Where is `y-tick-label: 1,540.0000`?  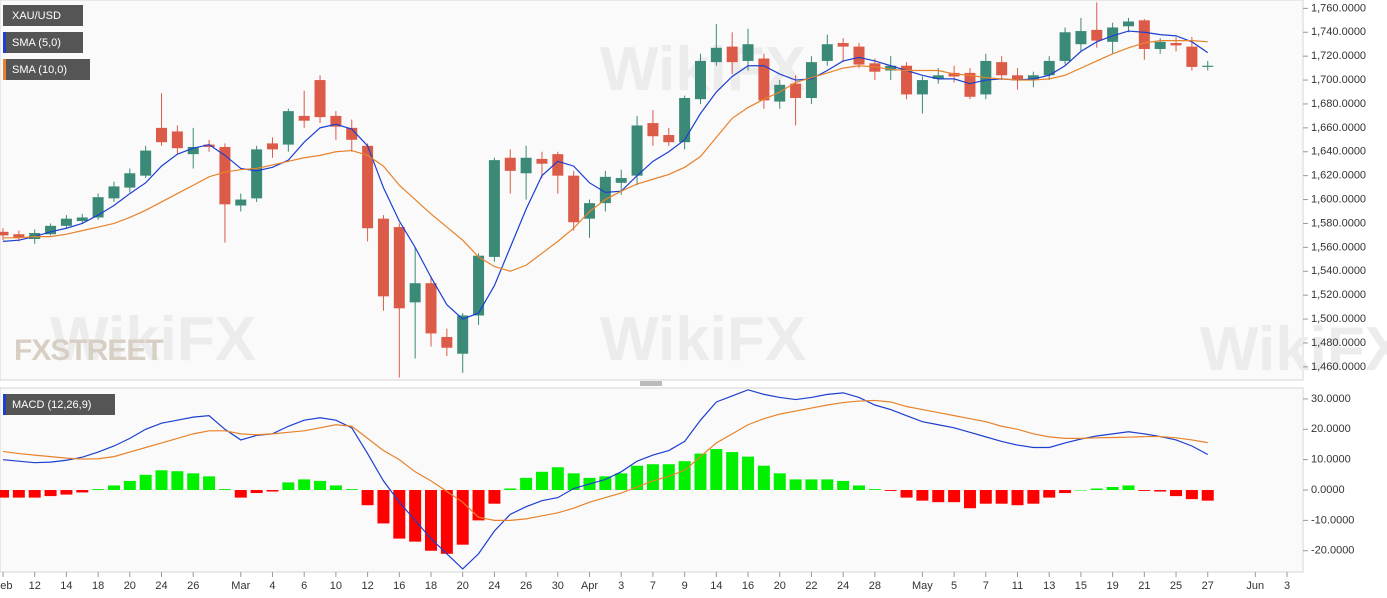
y-tick-label: 1,540.0000 is located at coordinates (1338, 271).